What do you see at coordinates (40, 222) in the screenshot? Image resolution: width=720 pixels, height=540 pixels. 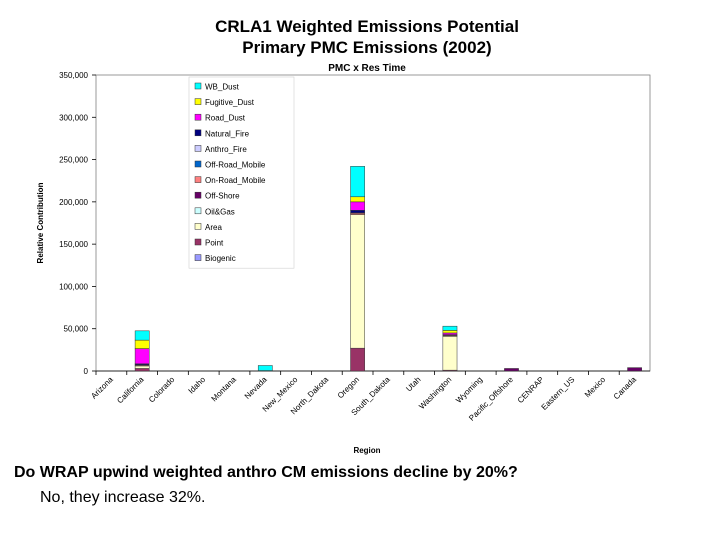 I see `y-axis-label: Relative Contribution` at bounding box center [40, 222].